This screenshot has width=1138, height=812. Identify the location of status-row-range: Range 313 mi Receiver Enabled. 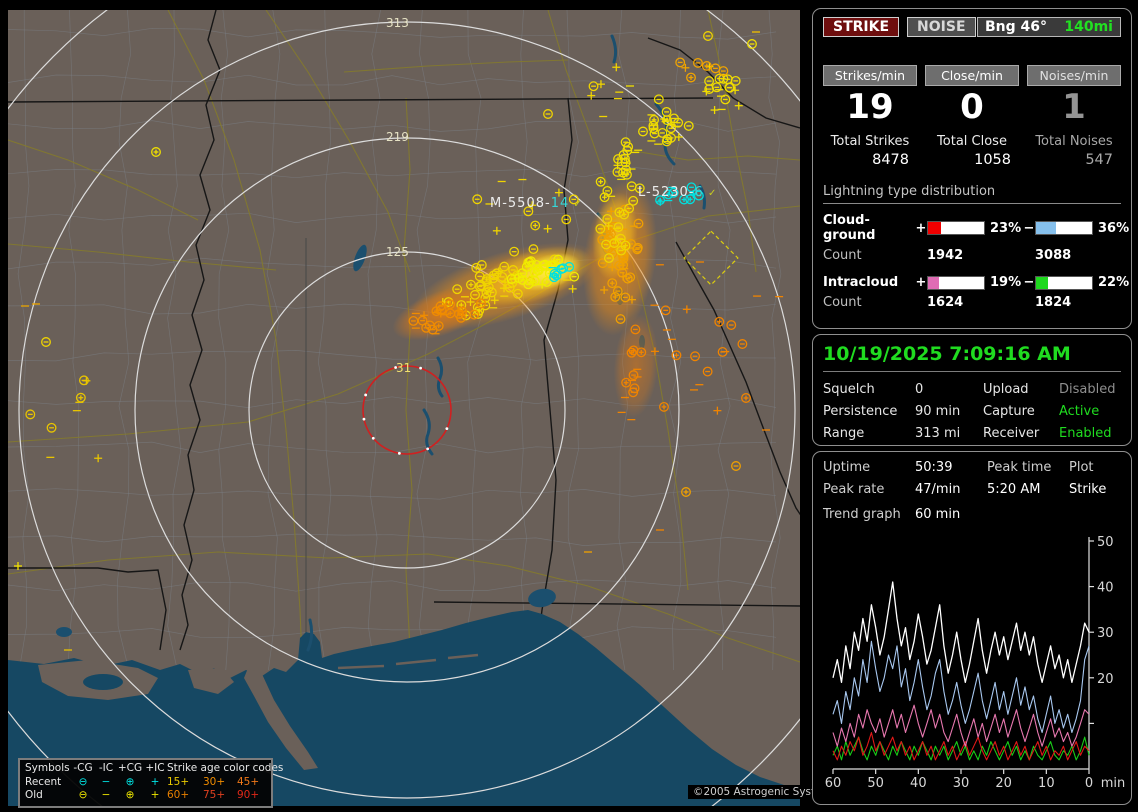
(972, 433).